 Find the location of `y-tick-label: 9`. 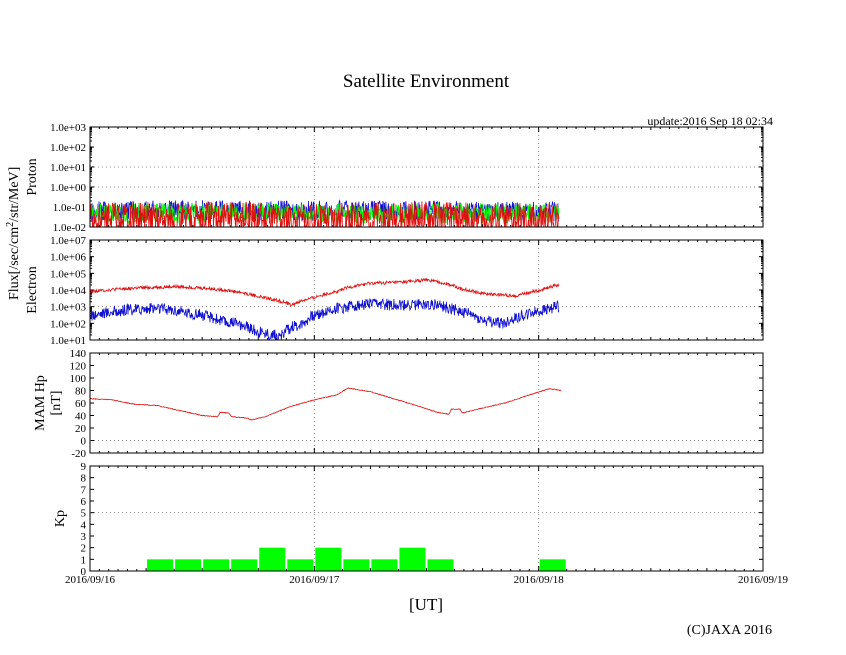

y-tick-label: 9 is located at coordinates (84, 467).